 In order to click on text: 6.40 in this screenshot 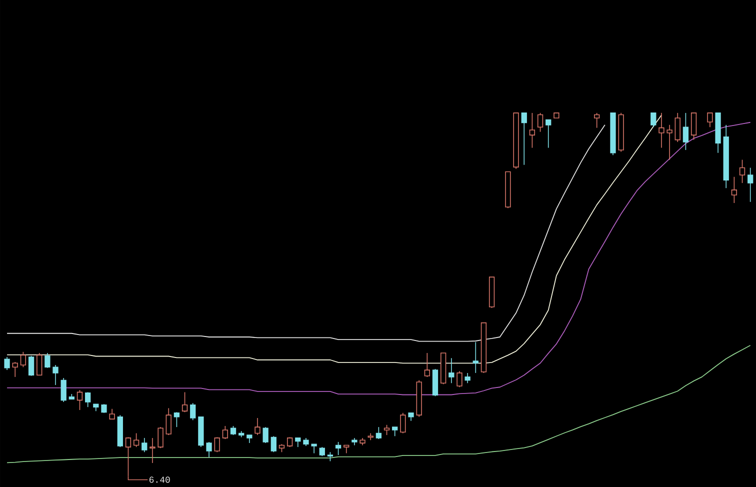, I will do `click(159, 479)`.